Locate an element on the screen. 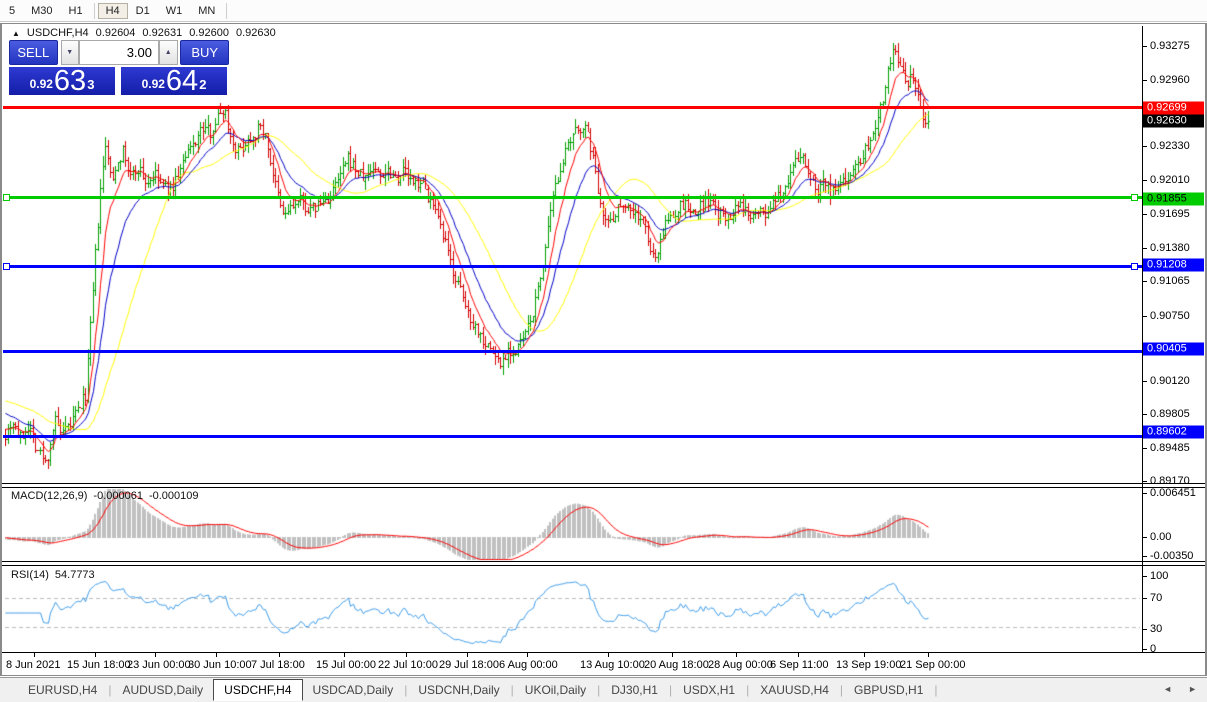 The height and width of the screenshot is (702, 1207). timeframe-button-5: 5 is located at coordinates (12, 10).